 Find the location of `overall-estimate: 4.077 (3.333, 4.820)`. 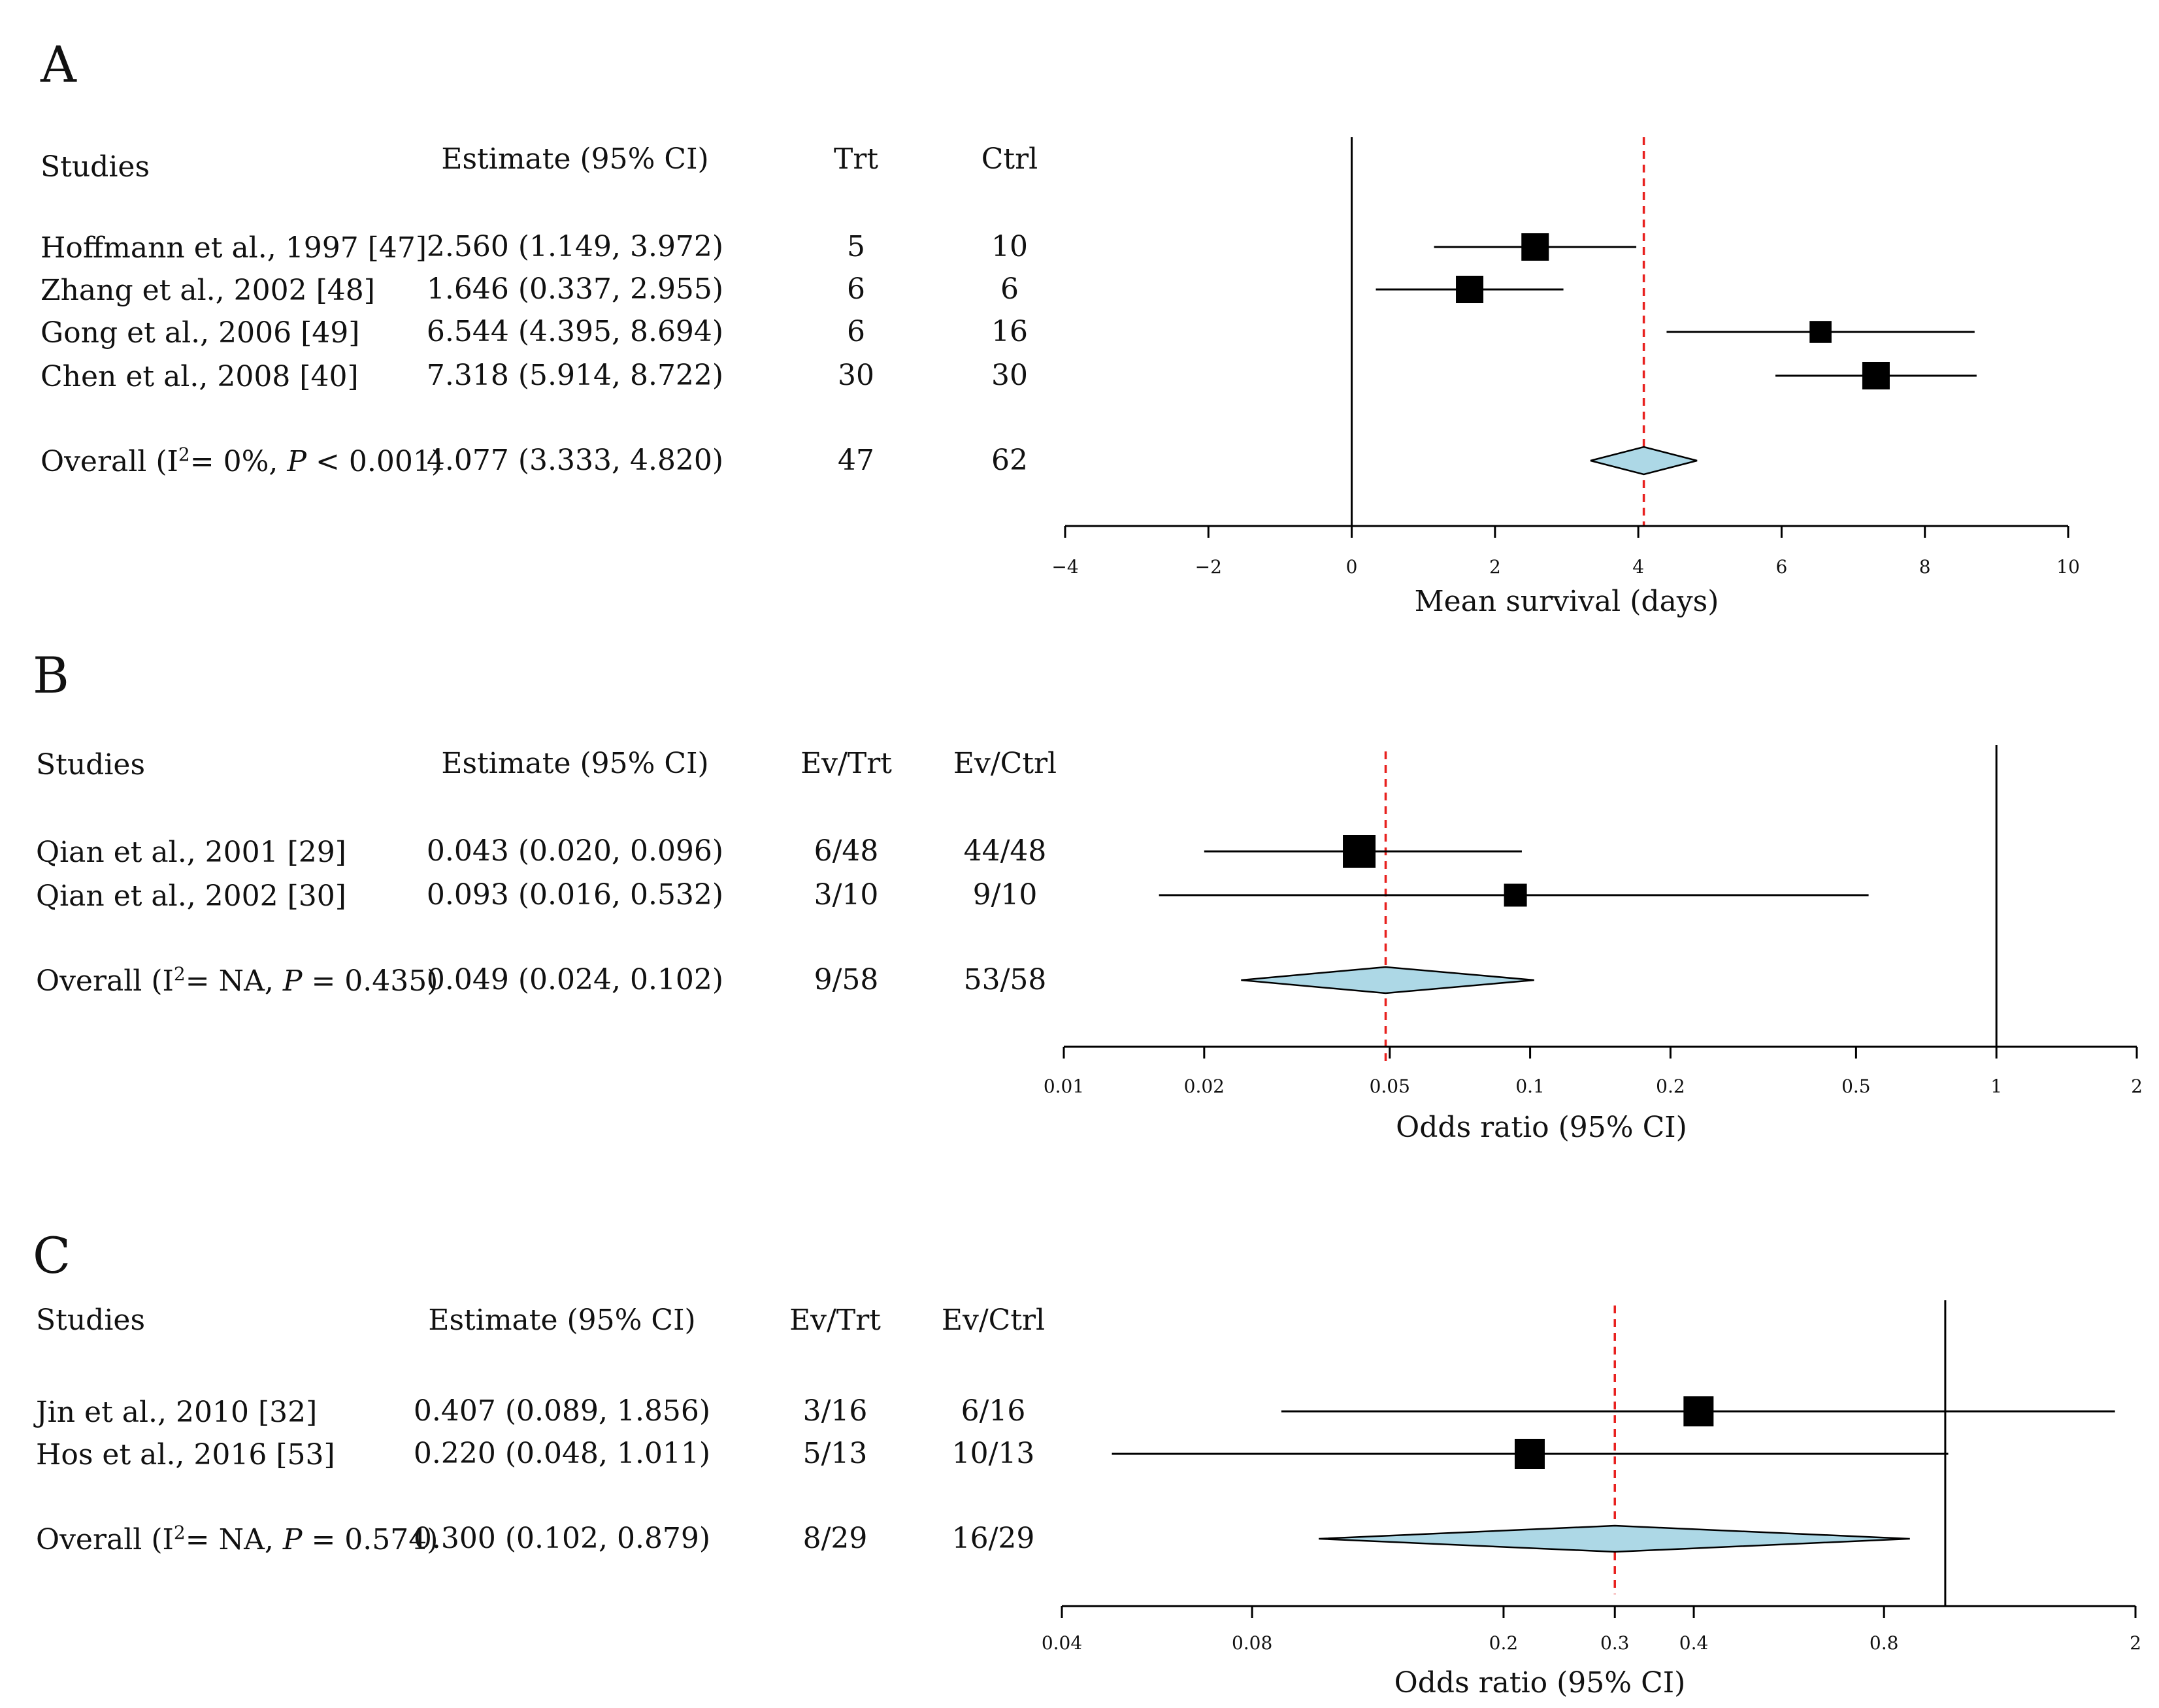

overall-estimate: 4.077 (3.333, 4.820) is located at coordinates (575, 461).